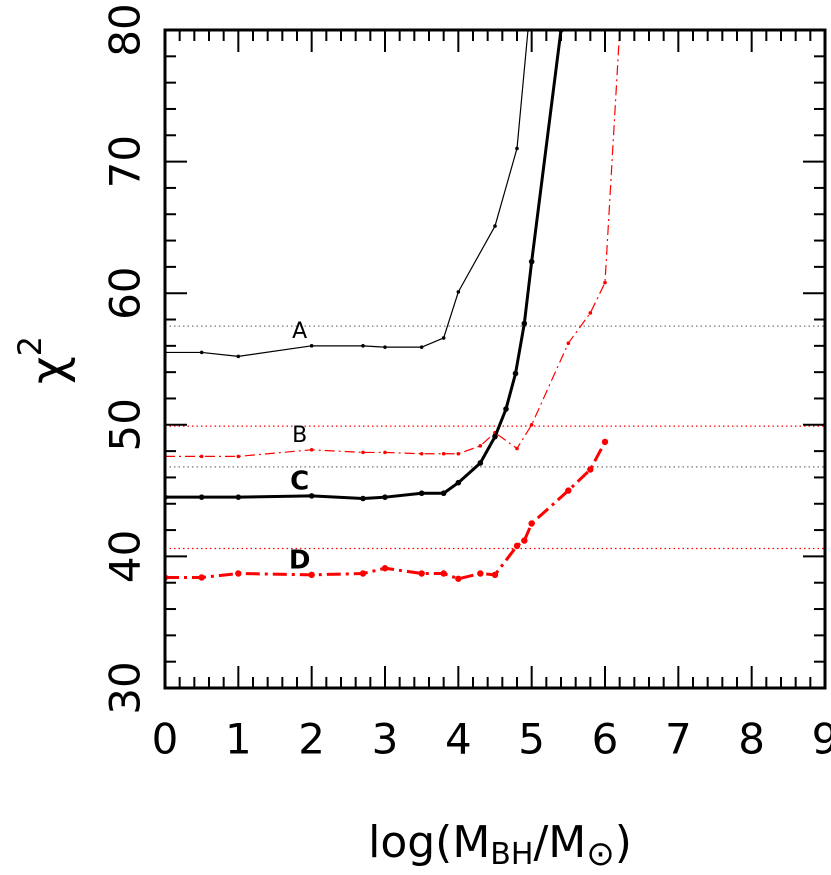 Image resolution: width=831 pixels, height=875 pixels. What do you see at coordinates (299, 481) in the screenshot?
I see `series-label: C` at bounding box center [299, 481].